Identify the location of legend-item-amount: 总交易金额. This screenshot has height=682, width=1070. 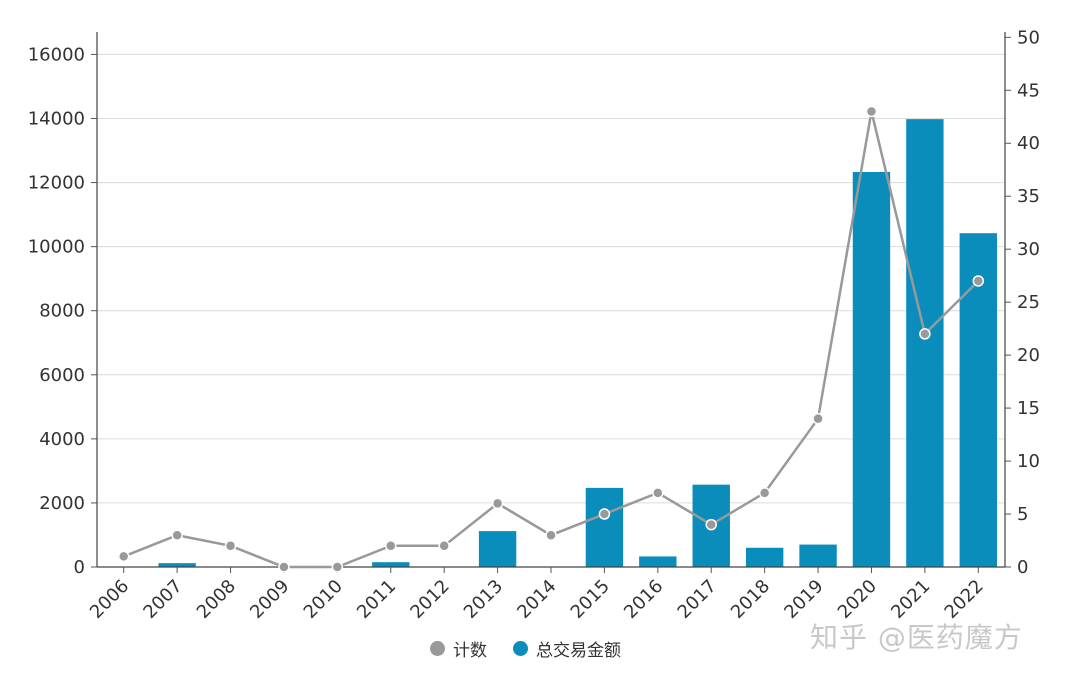
(567, 648).